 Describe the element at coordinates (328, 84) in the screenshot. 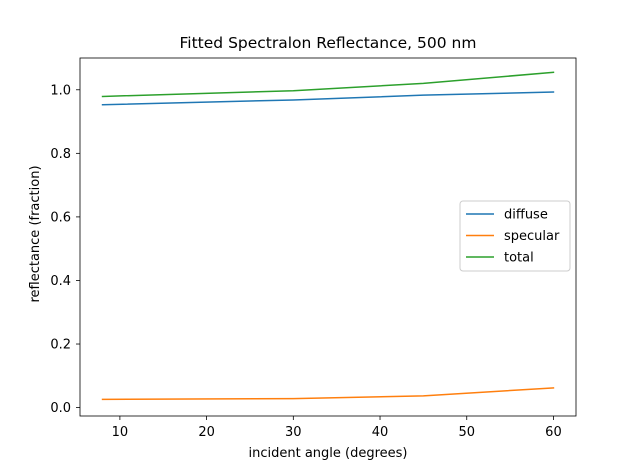

I see `series-line-total` at that location.